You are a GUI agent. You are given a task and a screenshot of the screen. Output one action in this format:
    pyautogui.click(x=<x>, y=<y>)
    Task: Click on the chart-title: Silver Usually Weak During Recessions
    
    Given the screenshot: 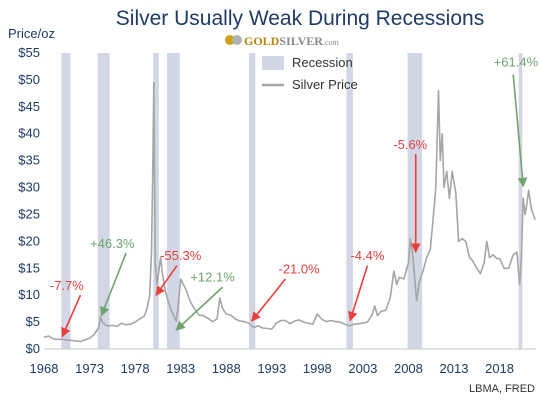 What is the action you would take?
    pyautogui.click(x=300, y=18)
    